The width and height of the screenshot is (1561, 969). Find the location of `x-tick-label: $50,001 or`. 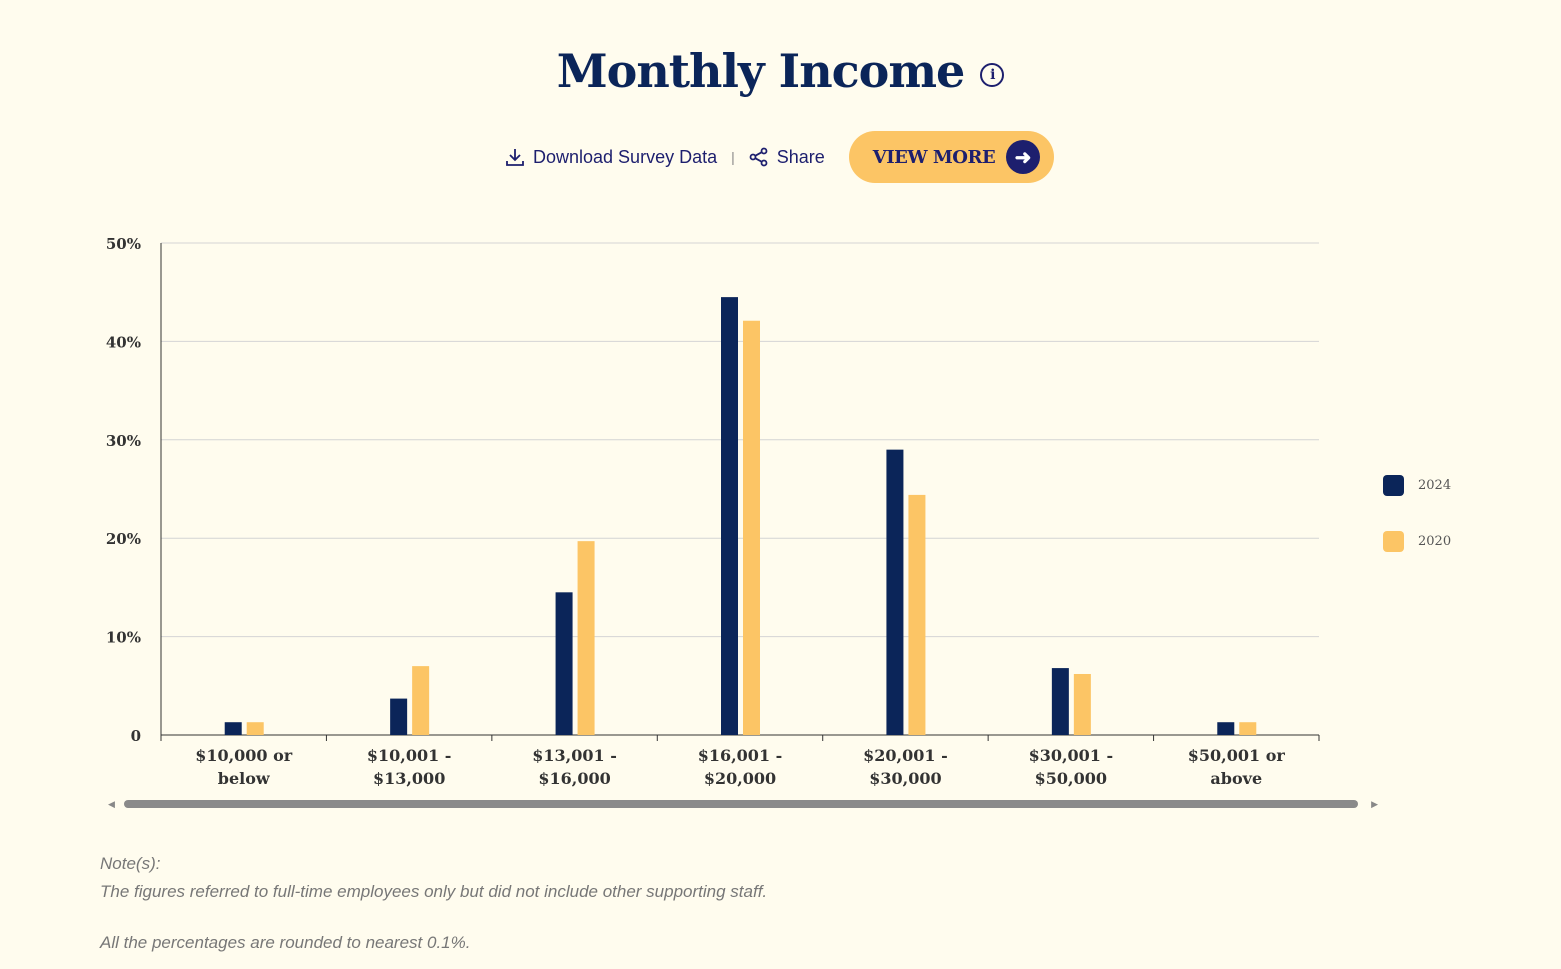

x-tick-label: $50,001 or is located at coordinates (1237, 755).